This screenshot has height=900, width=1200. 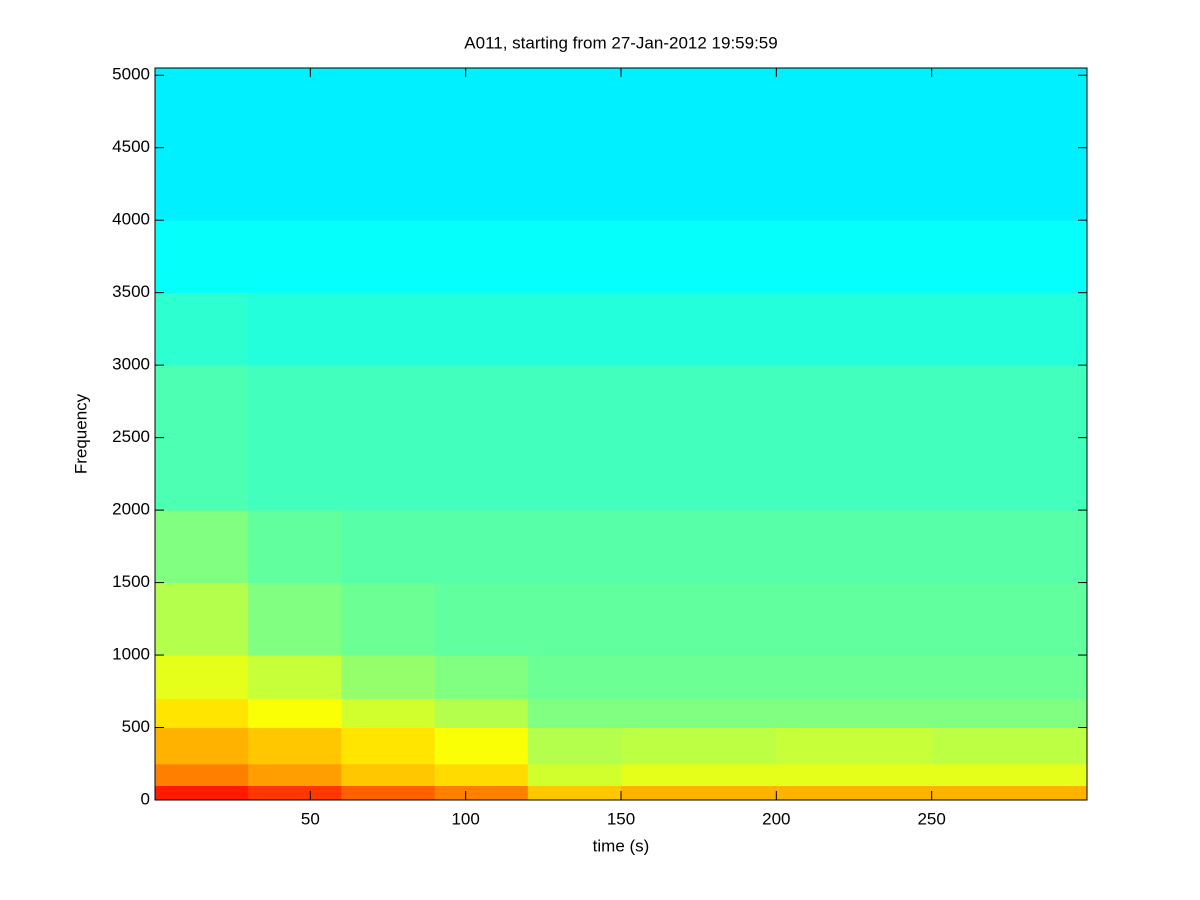 What do you see at coordinates (136, 726) in the screenshot?
I see `y-tick-label: 500` at bounding box center [136, 726].